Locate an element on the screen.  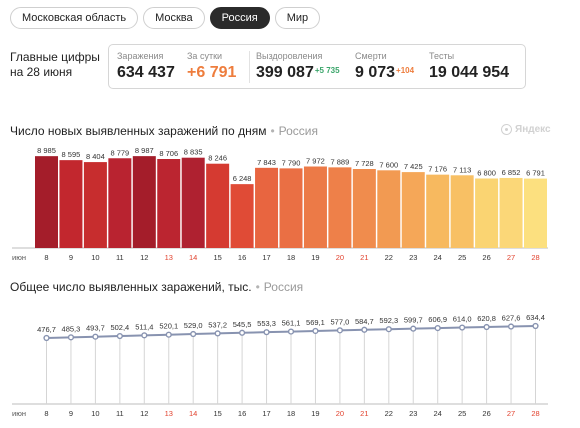
x-tick-label: 19 is located at coordinates (315, 257).